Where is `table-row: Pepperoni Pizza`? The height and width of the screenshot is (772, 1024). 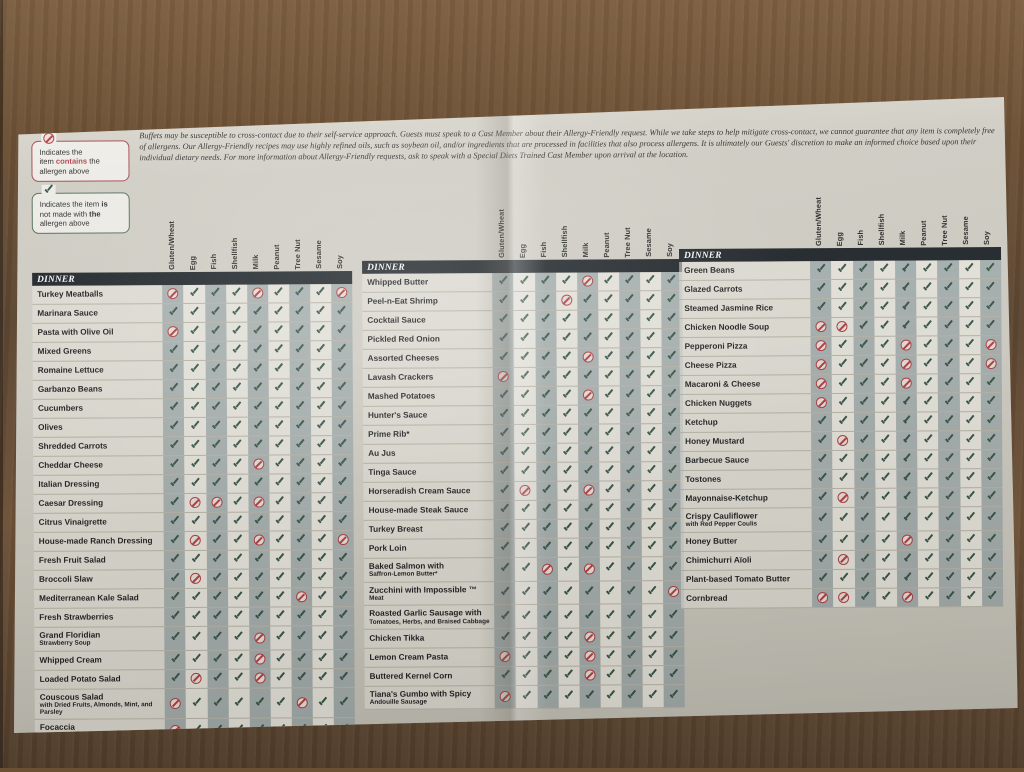
table-row: Pepperoni Pizza is located at coordinates (841, 346).